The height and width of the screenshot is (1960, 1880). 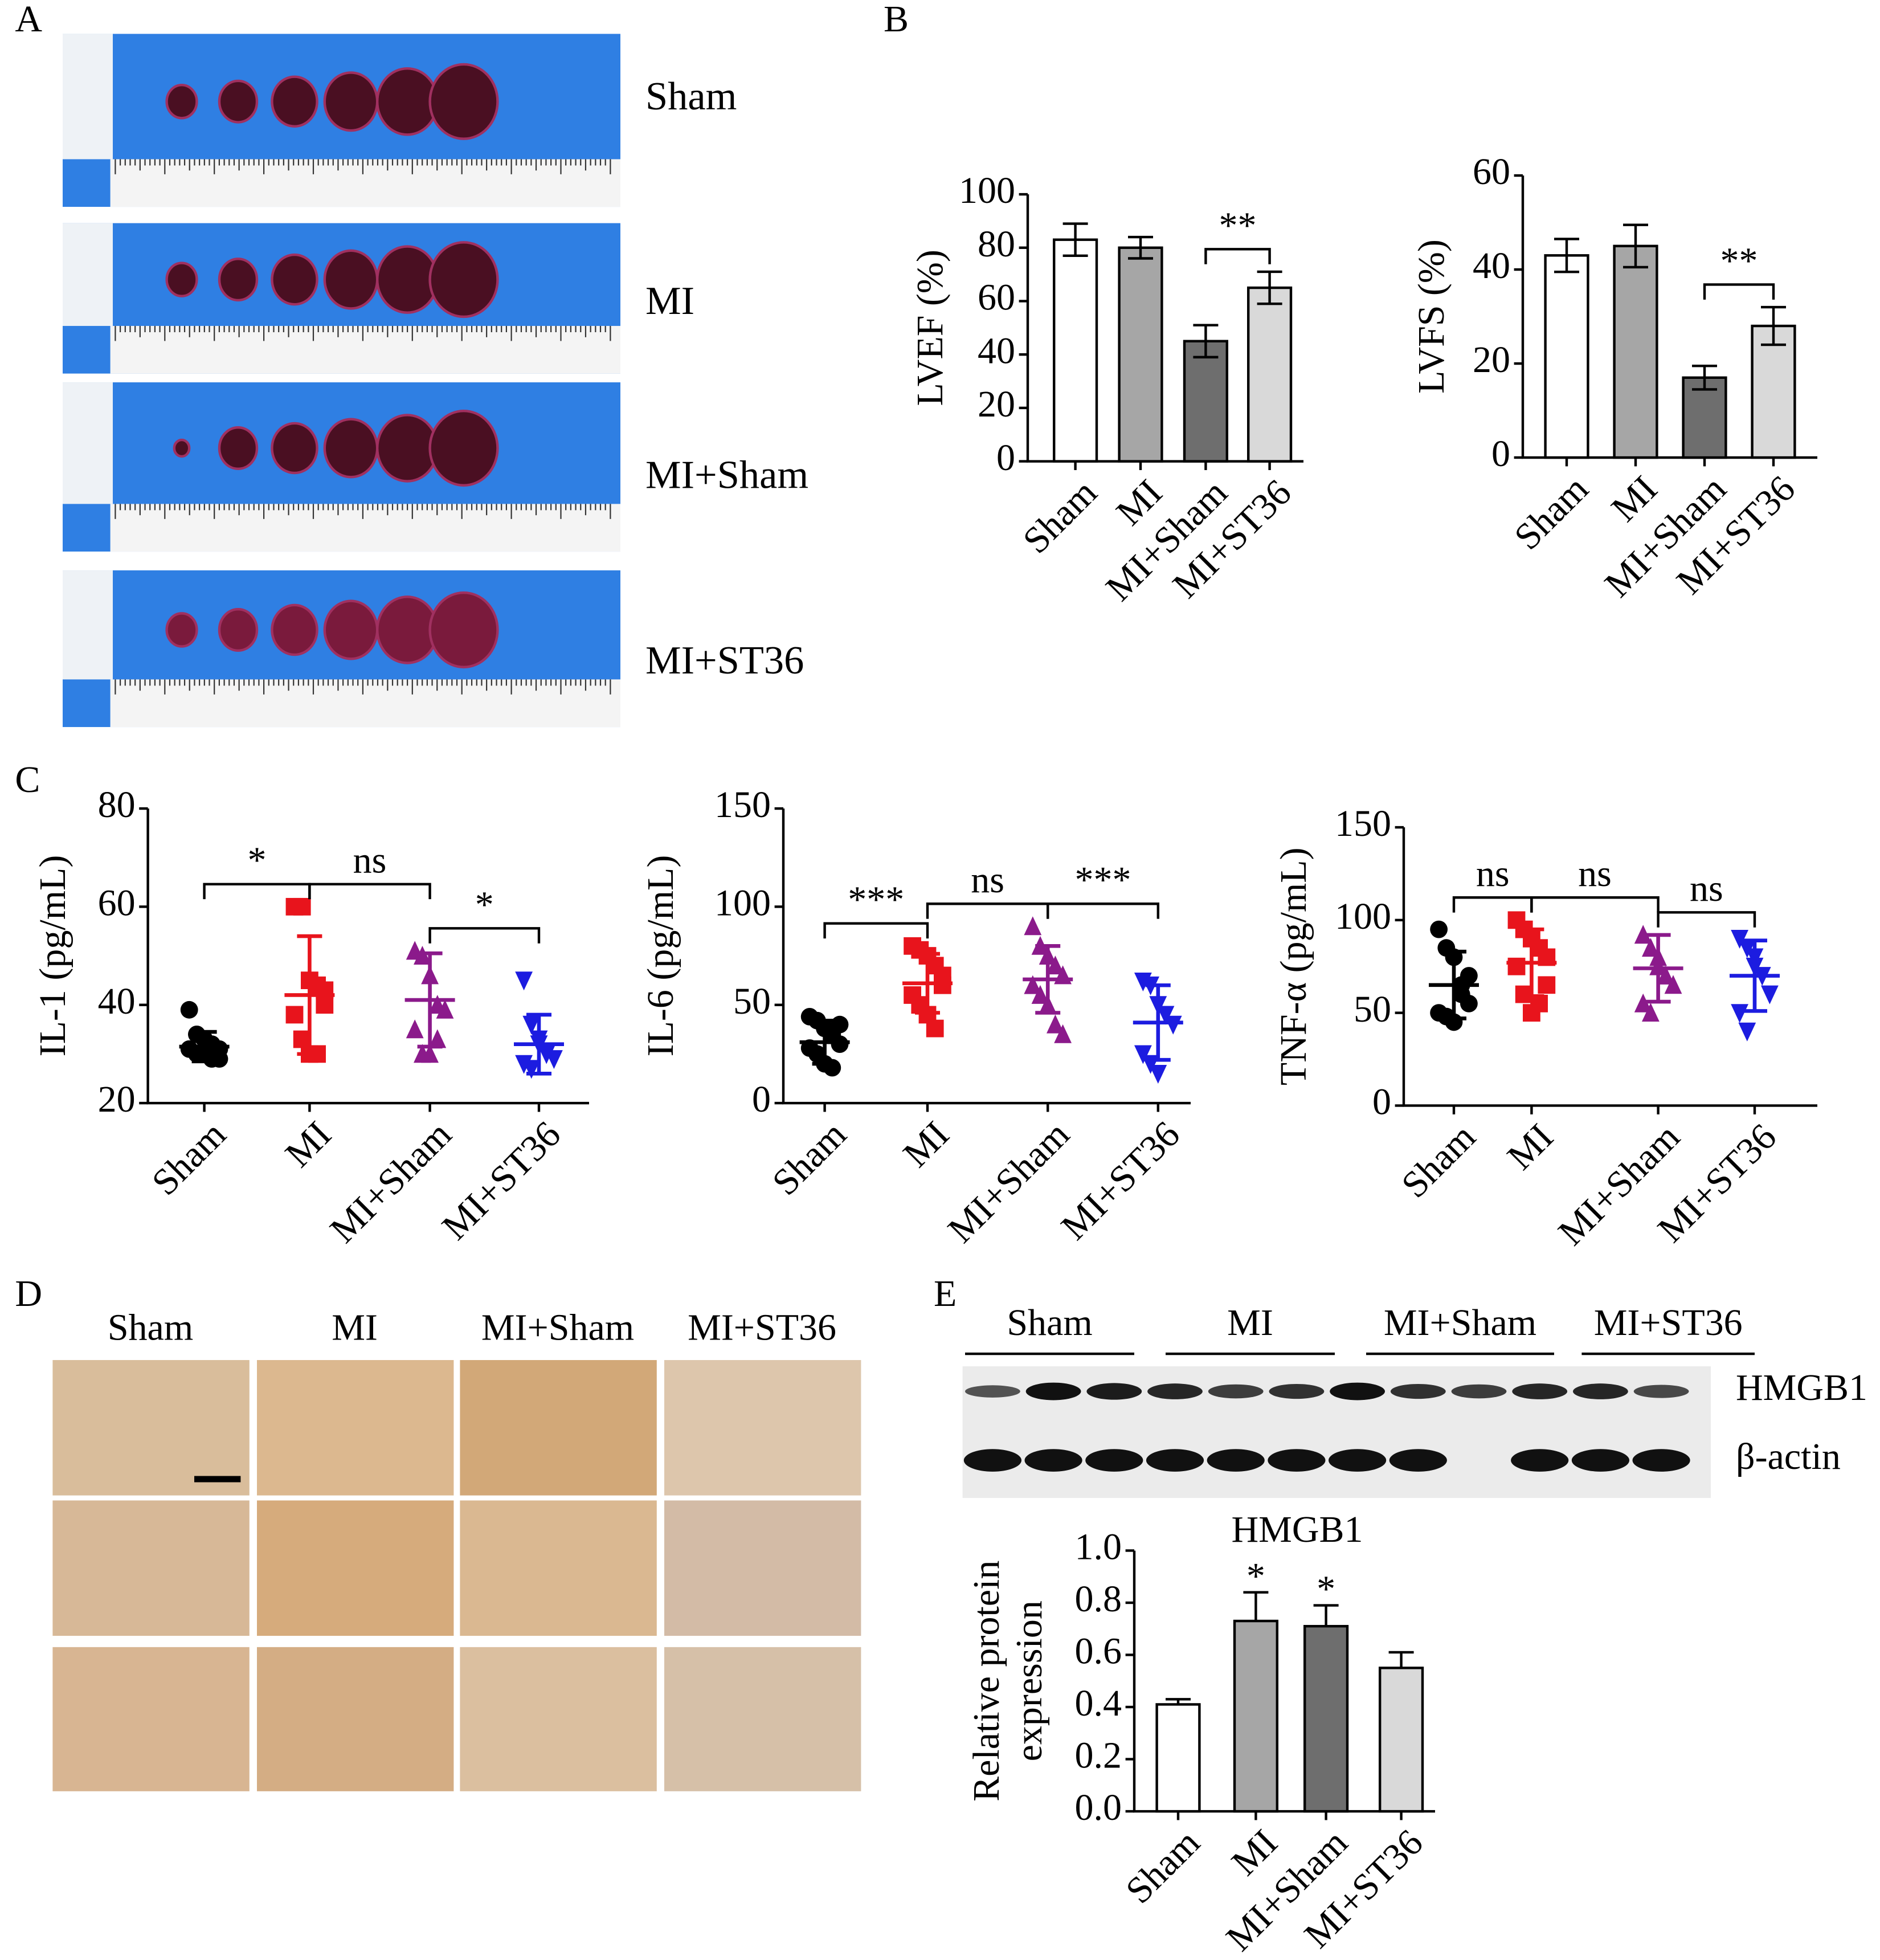 What do you see at coordinates (1739, 260) in the screenshot?
I see `significance-label: **` at bounding box center [1739, 260].